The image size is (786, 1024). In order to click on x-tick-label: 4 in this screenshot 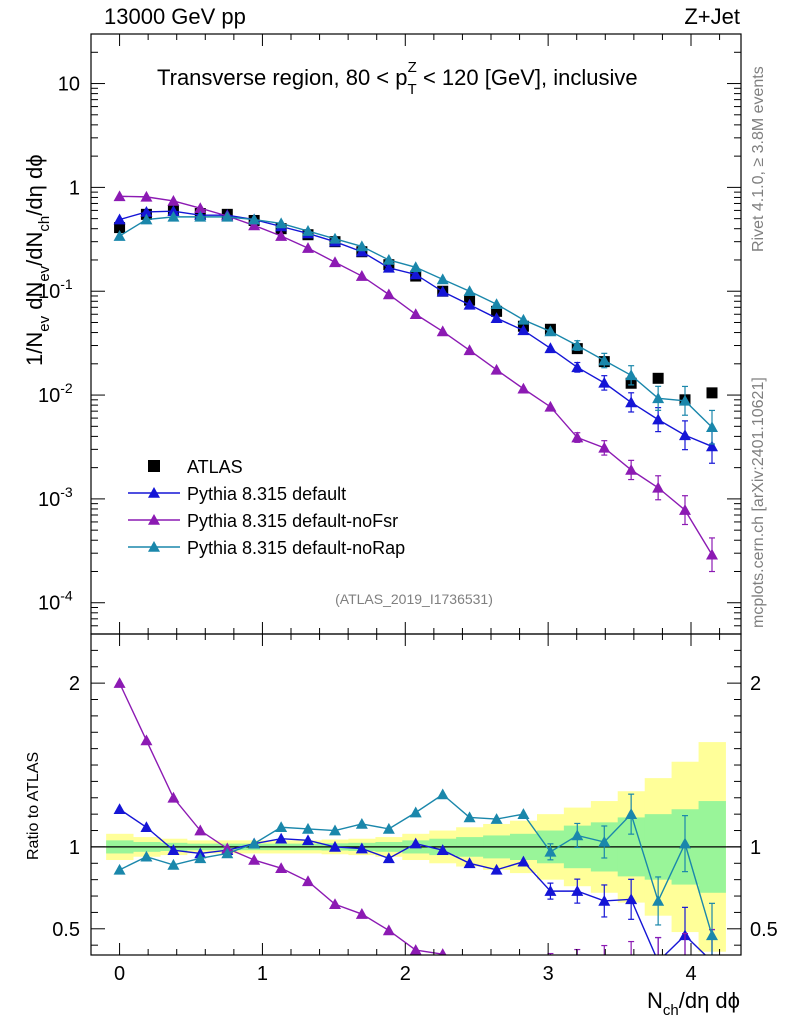, I will do `click(690, 974)`.